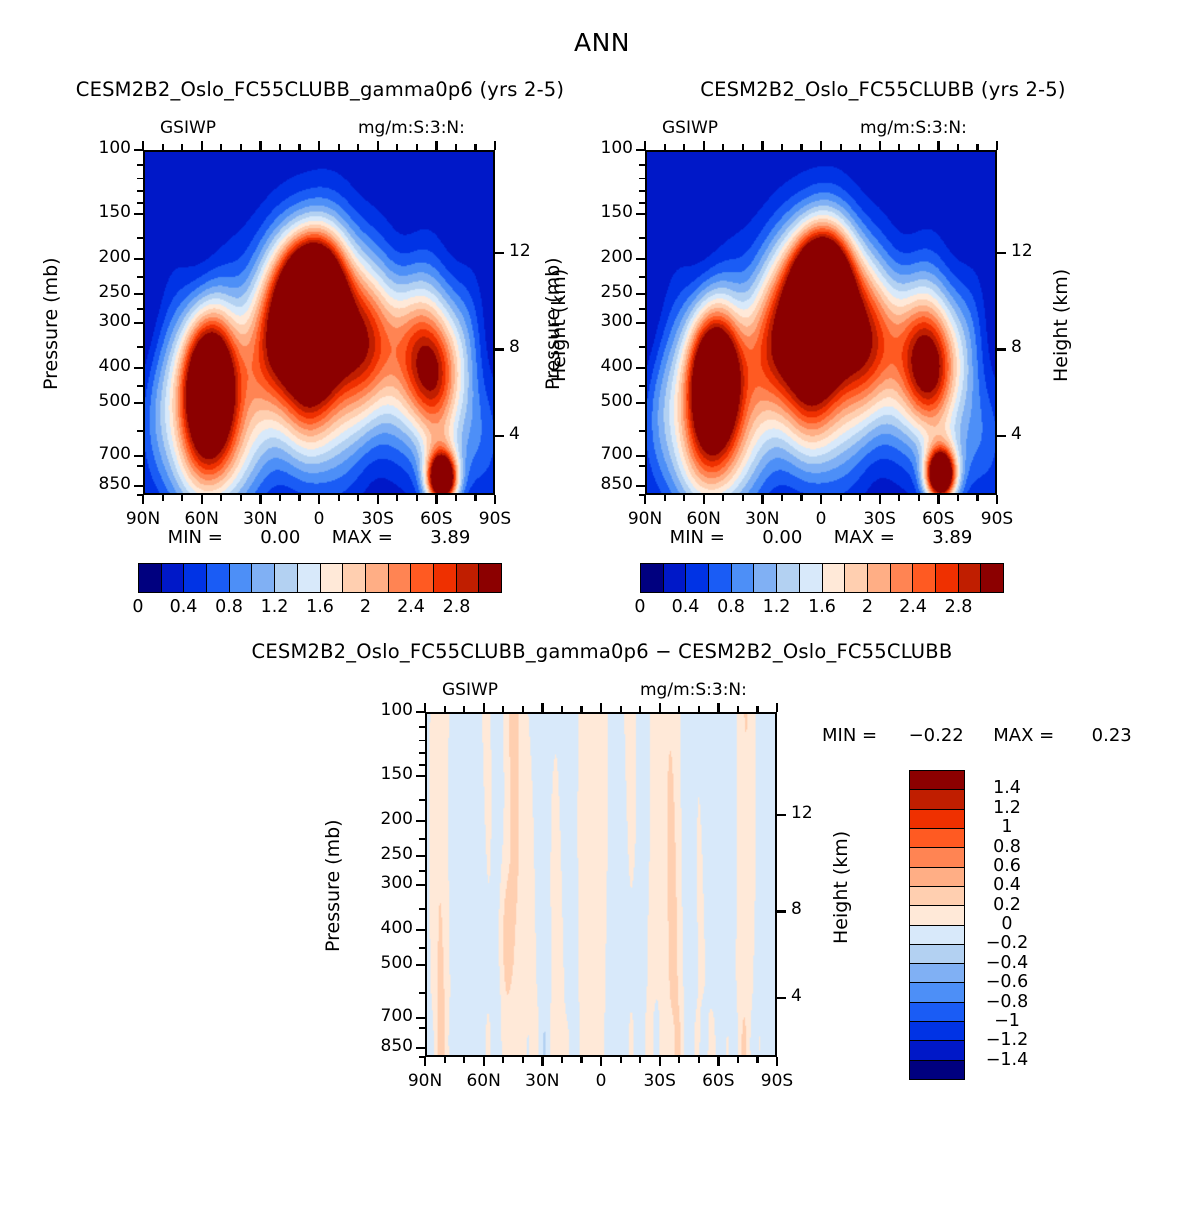 The height and width of the screenshot is (1206, 1204). I want to click on colorbar-tick-label: 1.4, so click(1007, 788).